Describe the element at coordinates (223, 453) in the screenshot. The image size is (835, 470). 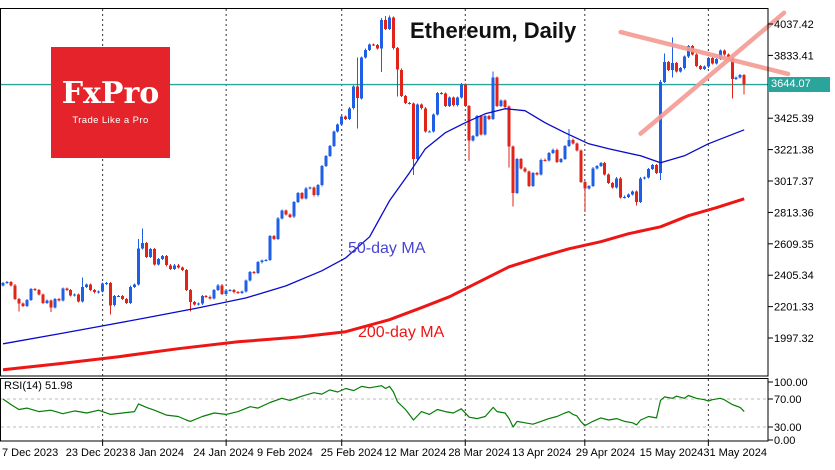
I see `date-axis-label: 24 Jan 2024` at that location.